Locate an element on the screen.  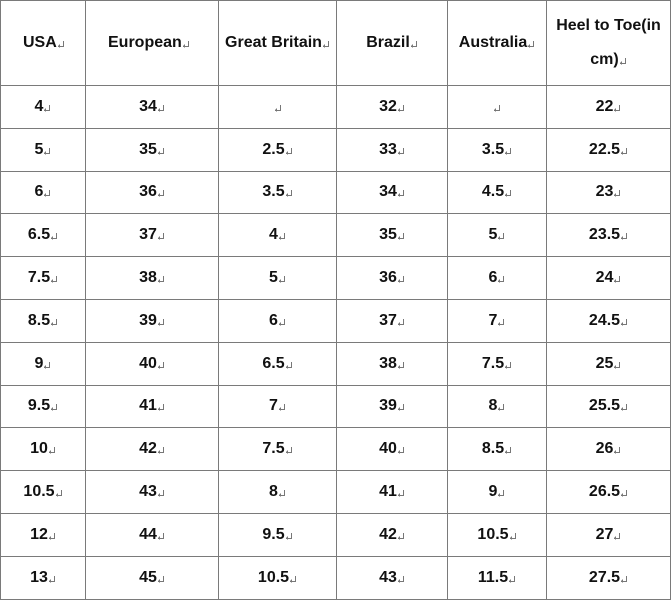
cell-text: 45 is located at coordinates (148, 577).